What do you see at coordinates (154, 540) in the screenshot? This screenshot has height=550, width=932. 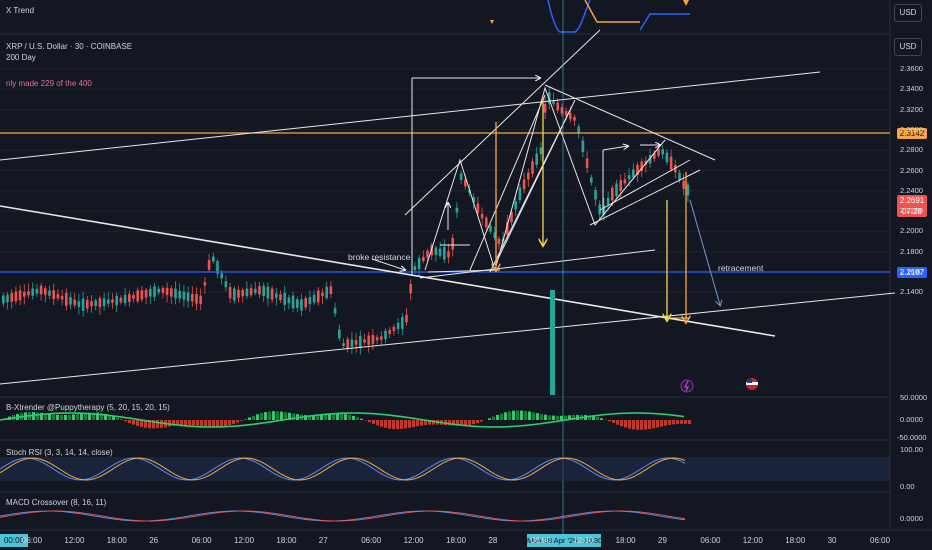 I see `time-tick-label: 26` at bounding box center [154, 540].